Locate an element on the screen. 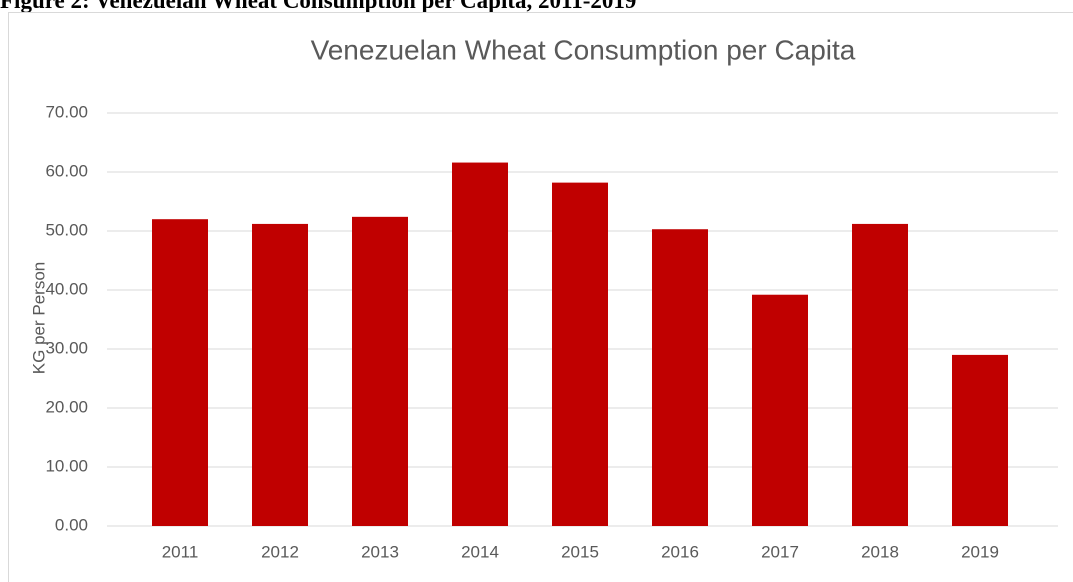  y-tick-label: 20.00 is located at coordinates (66, 406).